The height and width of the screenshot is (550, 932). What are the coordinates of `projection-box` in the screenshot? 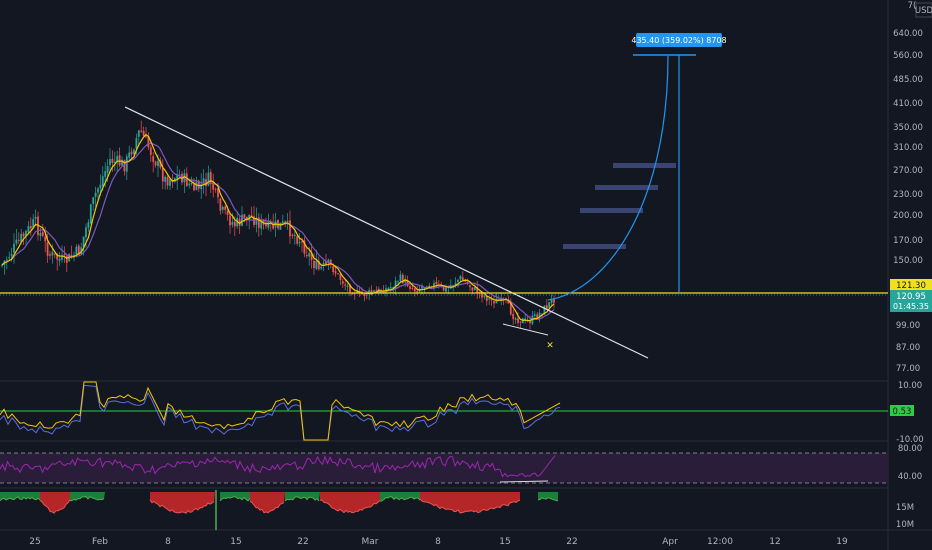 It's located at (644, 165).